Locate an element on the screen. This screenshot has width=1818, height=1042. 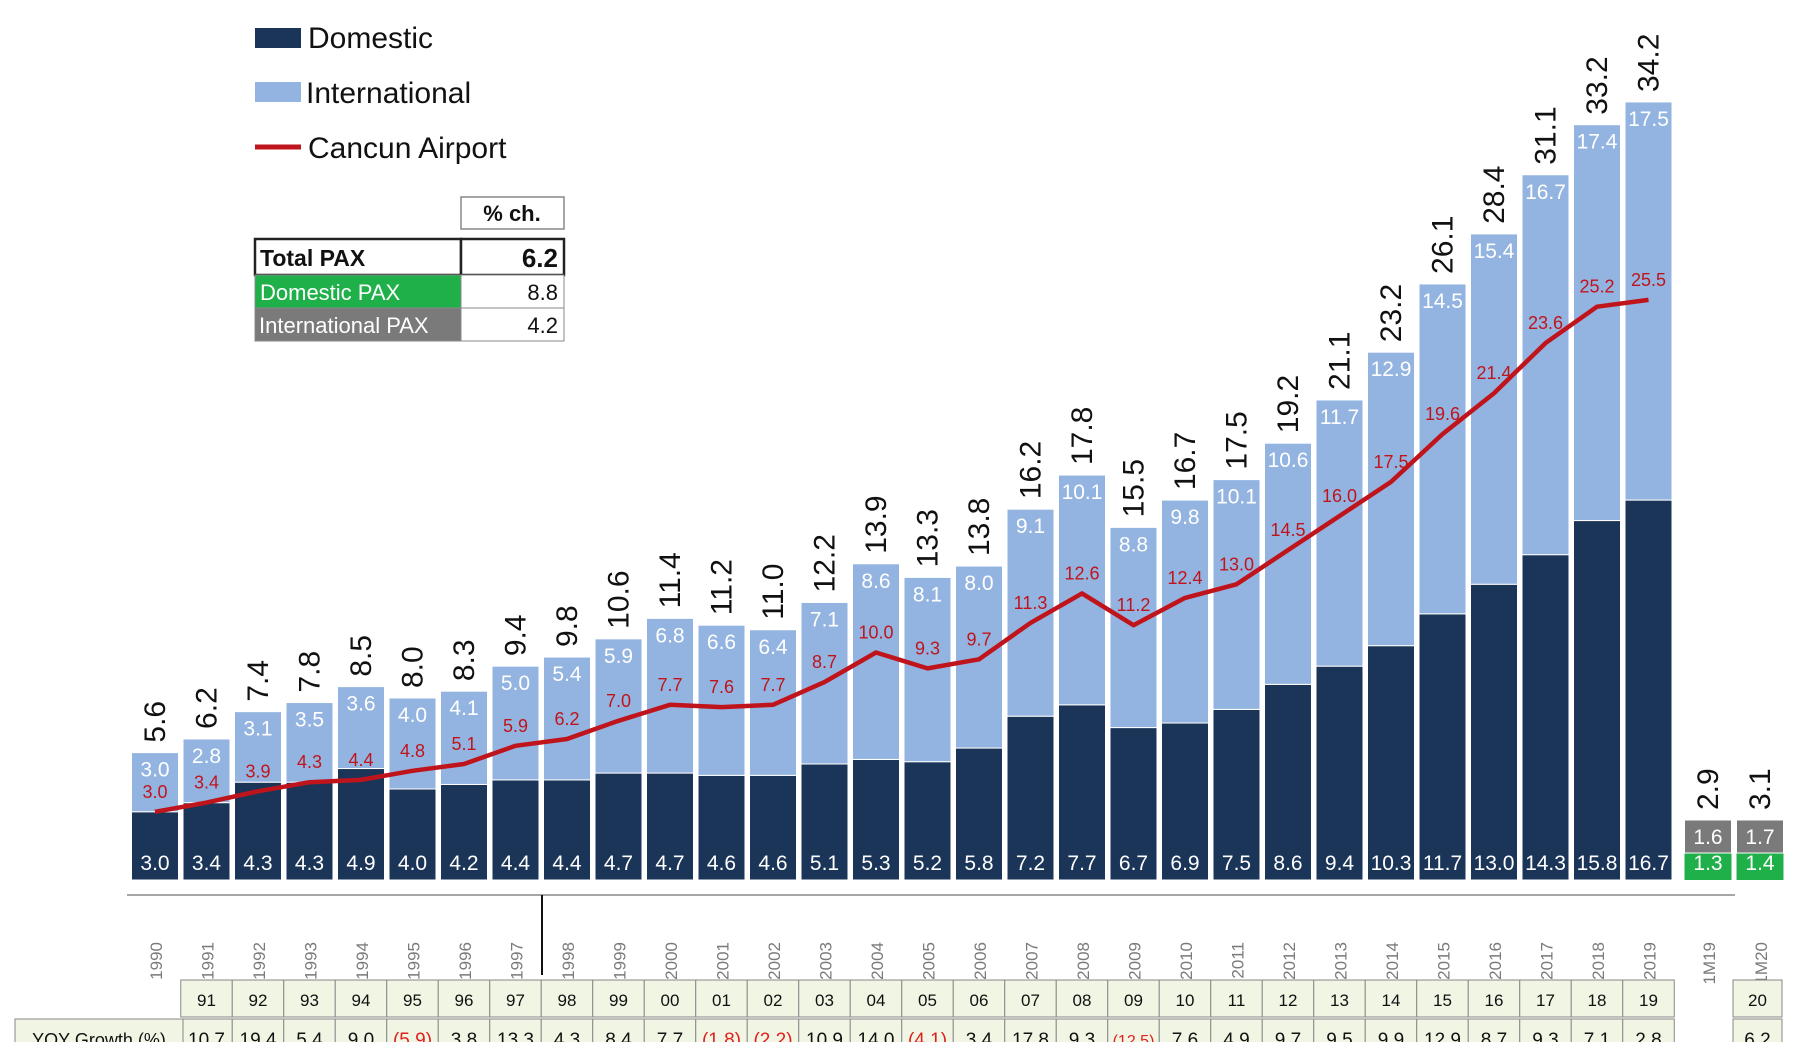
growth-year: 05 is located at coordinates (927, 1000).